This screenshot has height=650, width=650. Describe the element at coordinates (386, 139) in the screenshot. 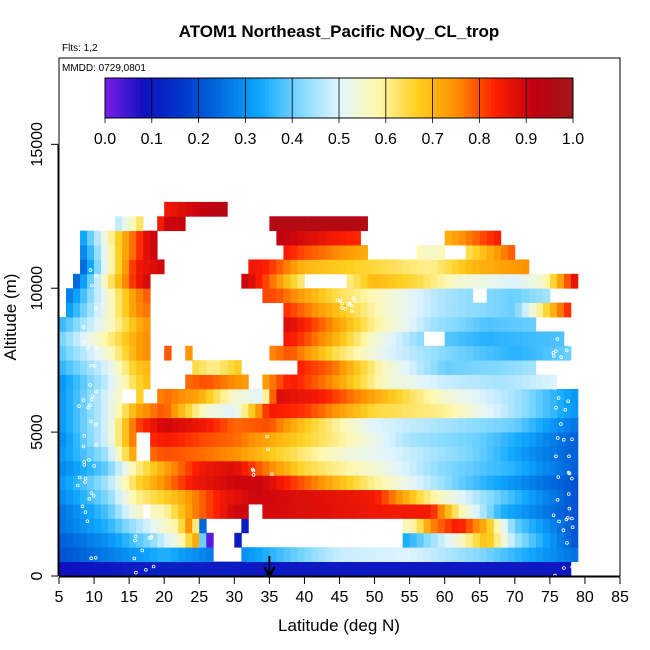

I see `colorbar-tick-label: 0.6` at that location.